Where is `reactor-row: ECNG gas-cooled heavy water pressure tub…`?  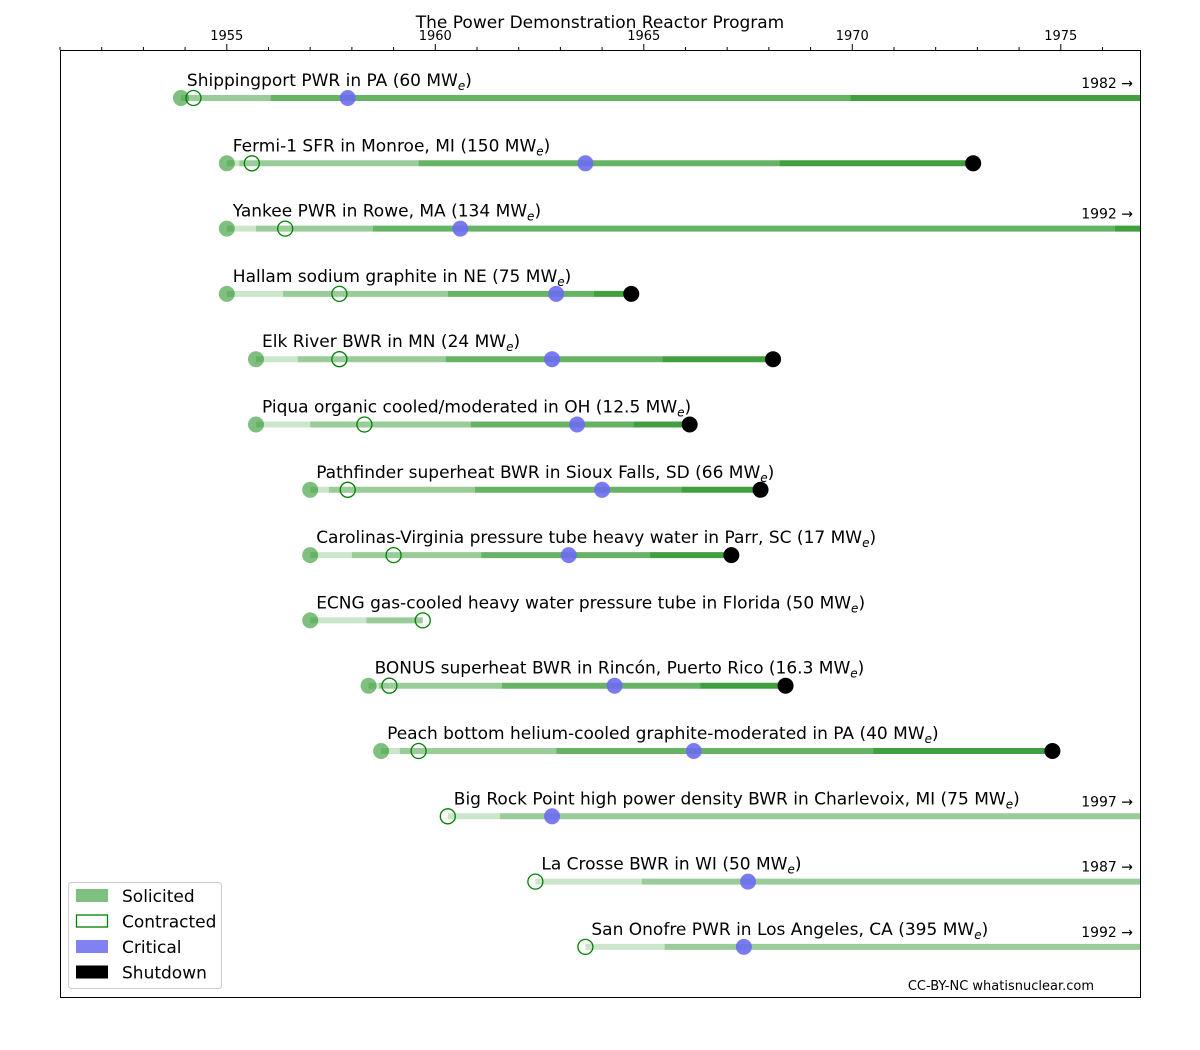
reactor-row: ECNG gas-cooled heavy water pressure tub… is located at coordinates (583, 611).